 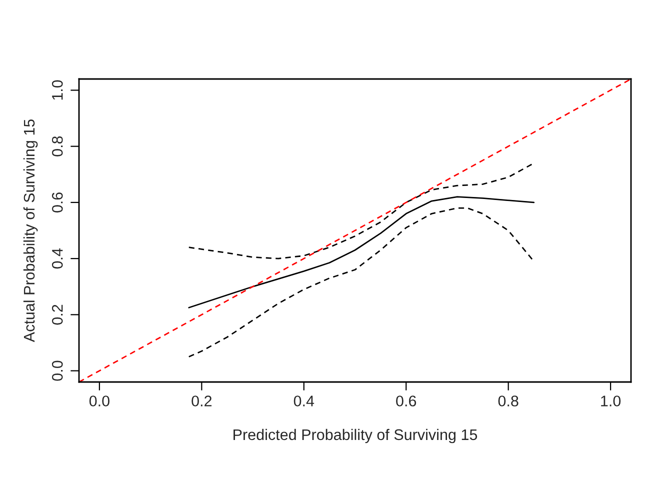 I want to click on x-tick-label: 1.0, so click(x=611, y=401).